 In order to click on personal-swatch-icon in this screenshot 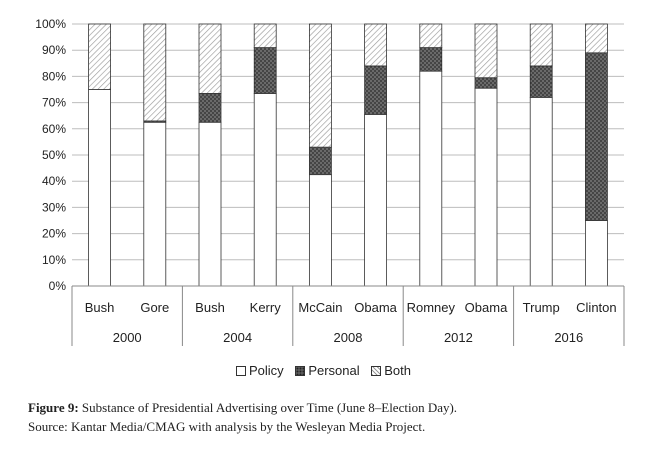, I will do `click(300, 370)`.